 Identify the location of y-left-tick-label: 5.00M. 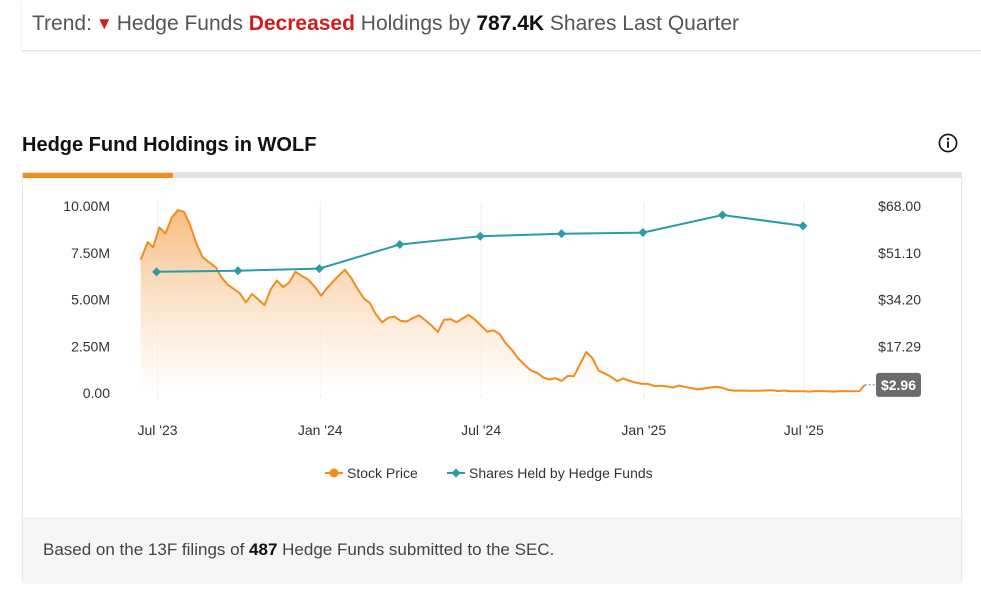
(90, 300).